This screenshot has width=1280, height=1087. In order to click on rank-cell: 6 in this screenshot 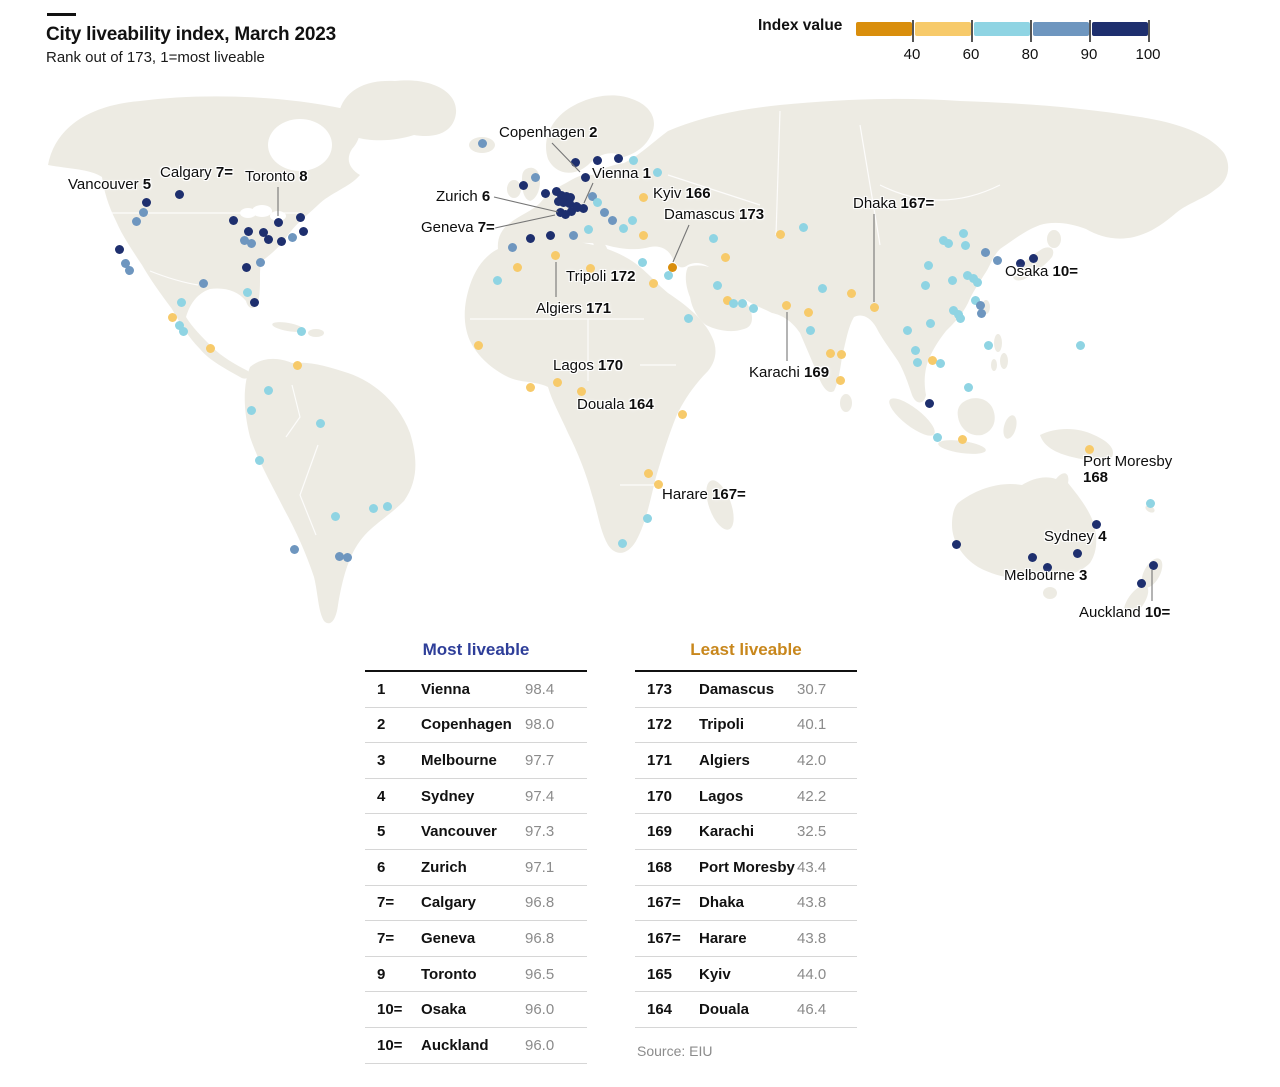, I will do `click(381, 867)`.